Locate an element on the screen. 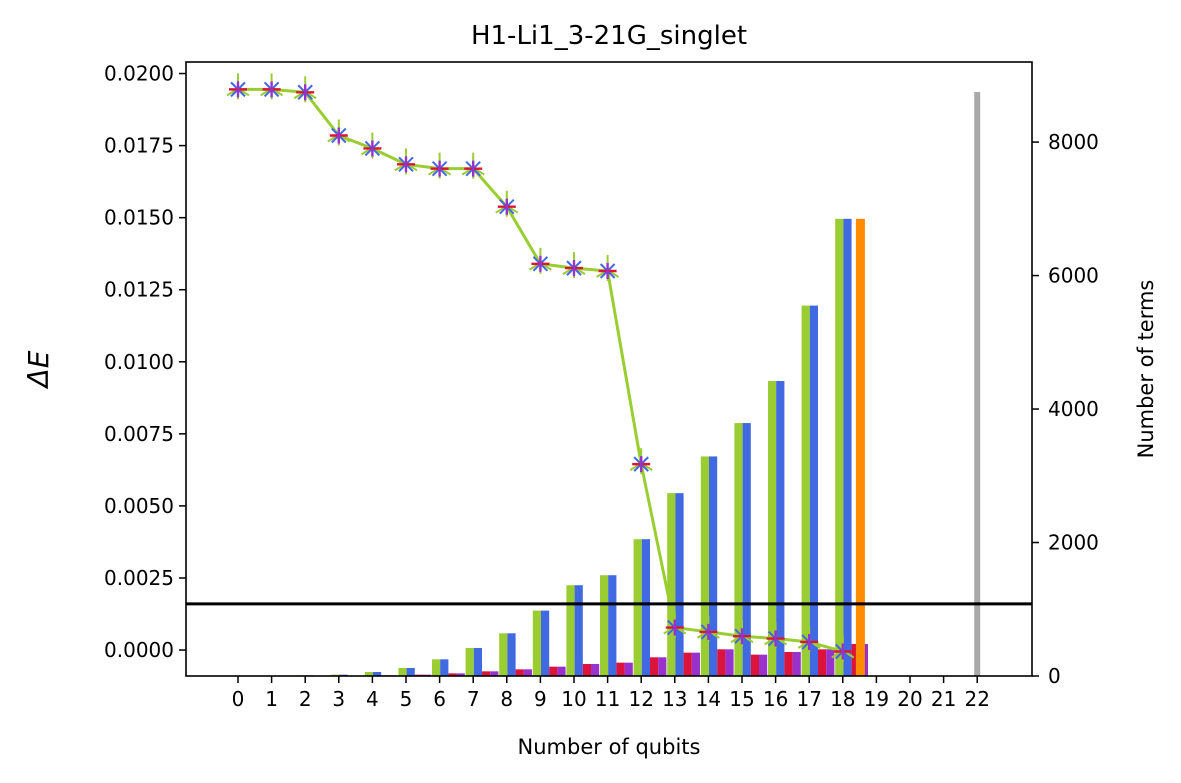 The image size is (1181, 783). xtick-label-19: 19 is located at coordinates (876, 699).